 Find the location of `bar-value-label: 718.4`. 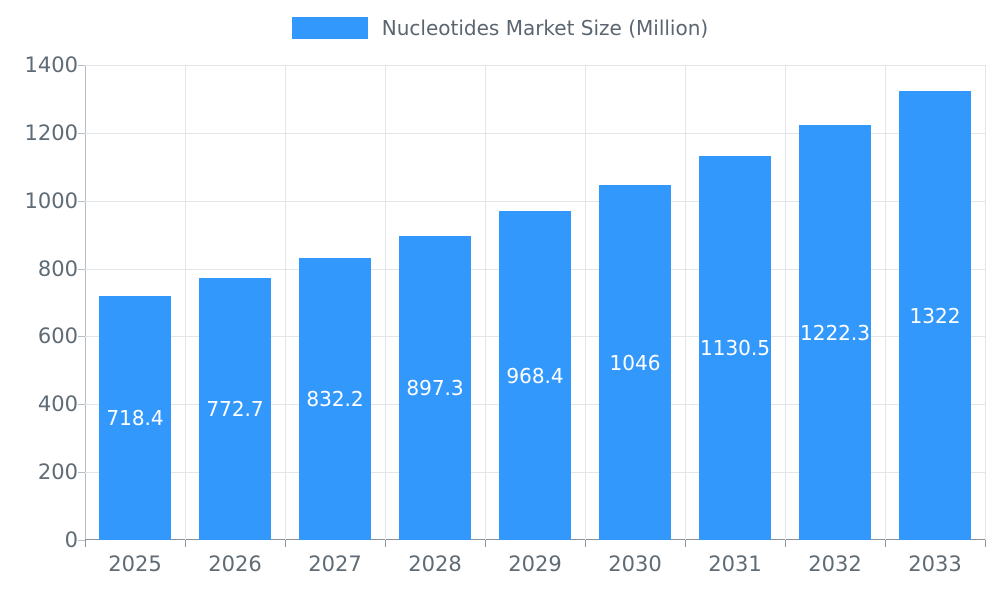

bar-value-label: 718.4 is located at coordinates (135, 418).